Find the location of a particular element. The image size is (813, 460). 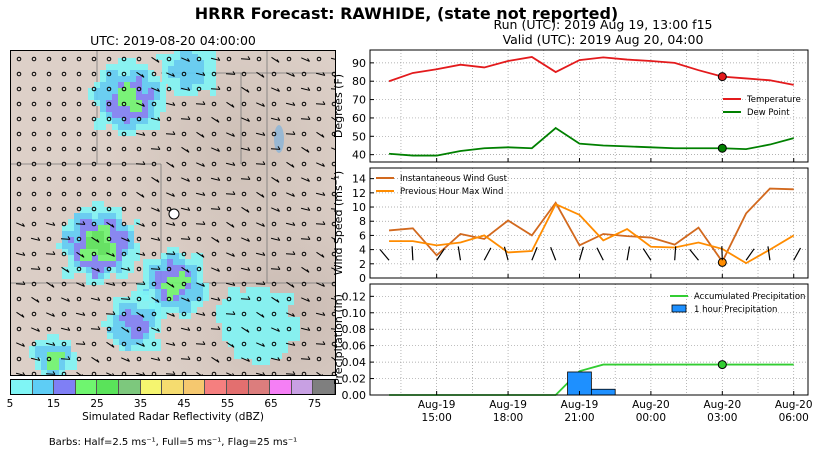

site-marker is located at coordinates (174, 214).